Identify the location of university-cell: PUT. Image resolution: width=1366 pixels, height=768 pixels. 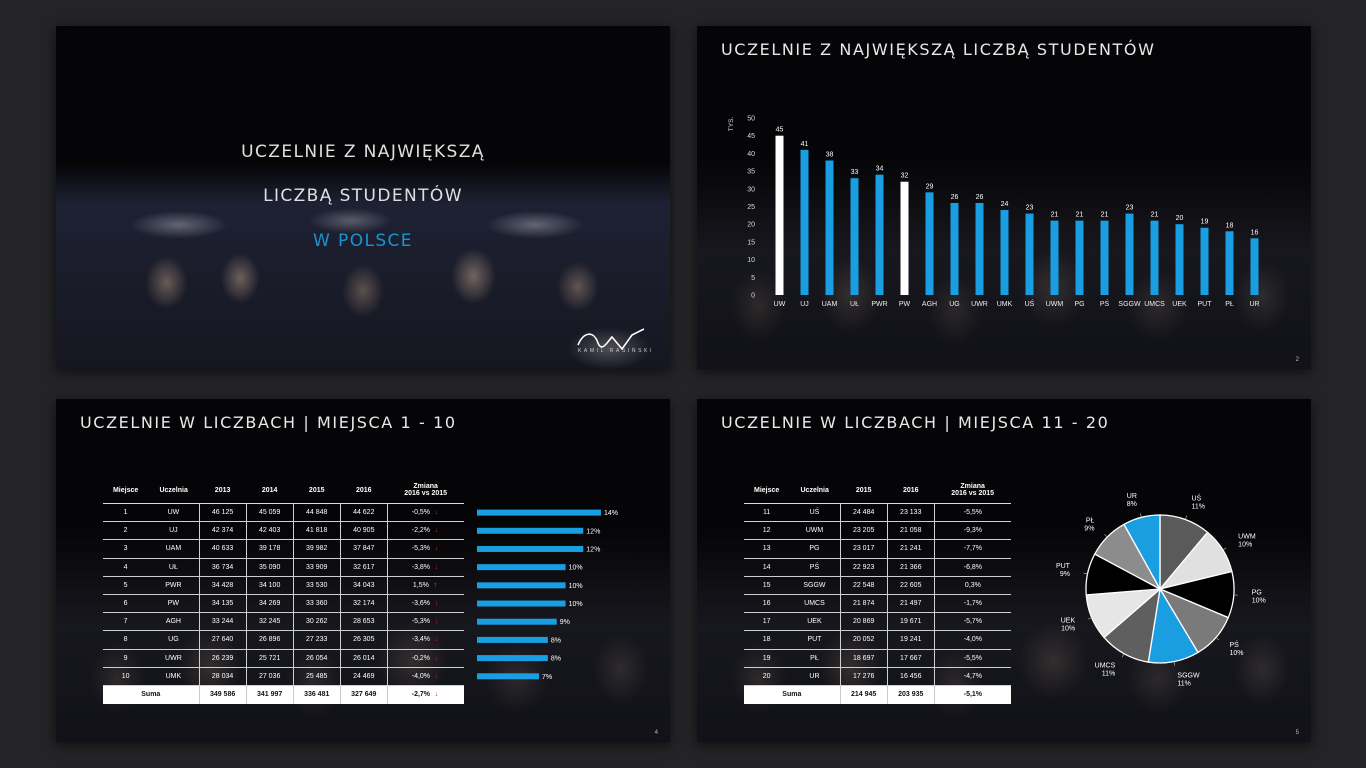
(815, 640).